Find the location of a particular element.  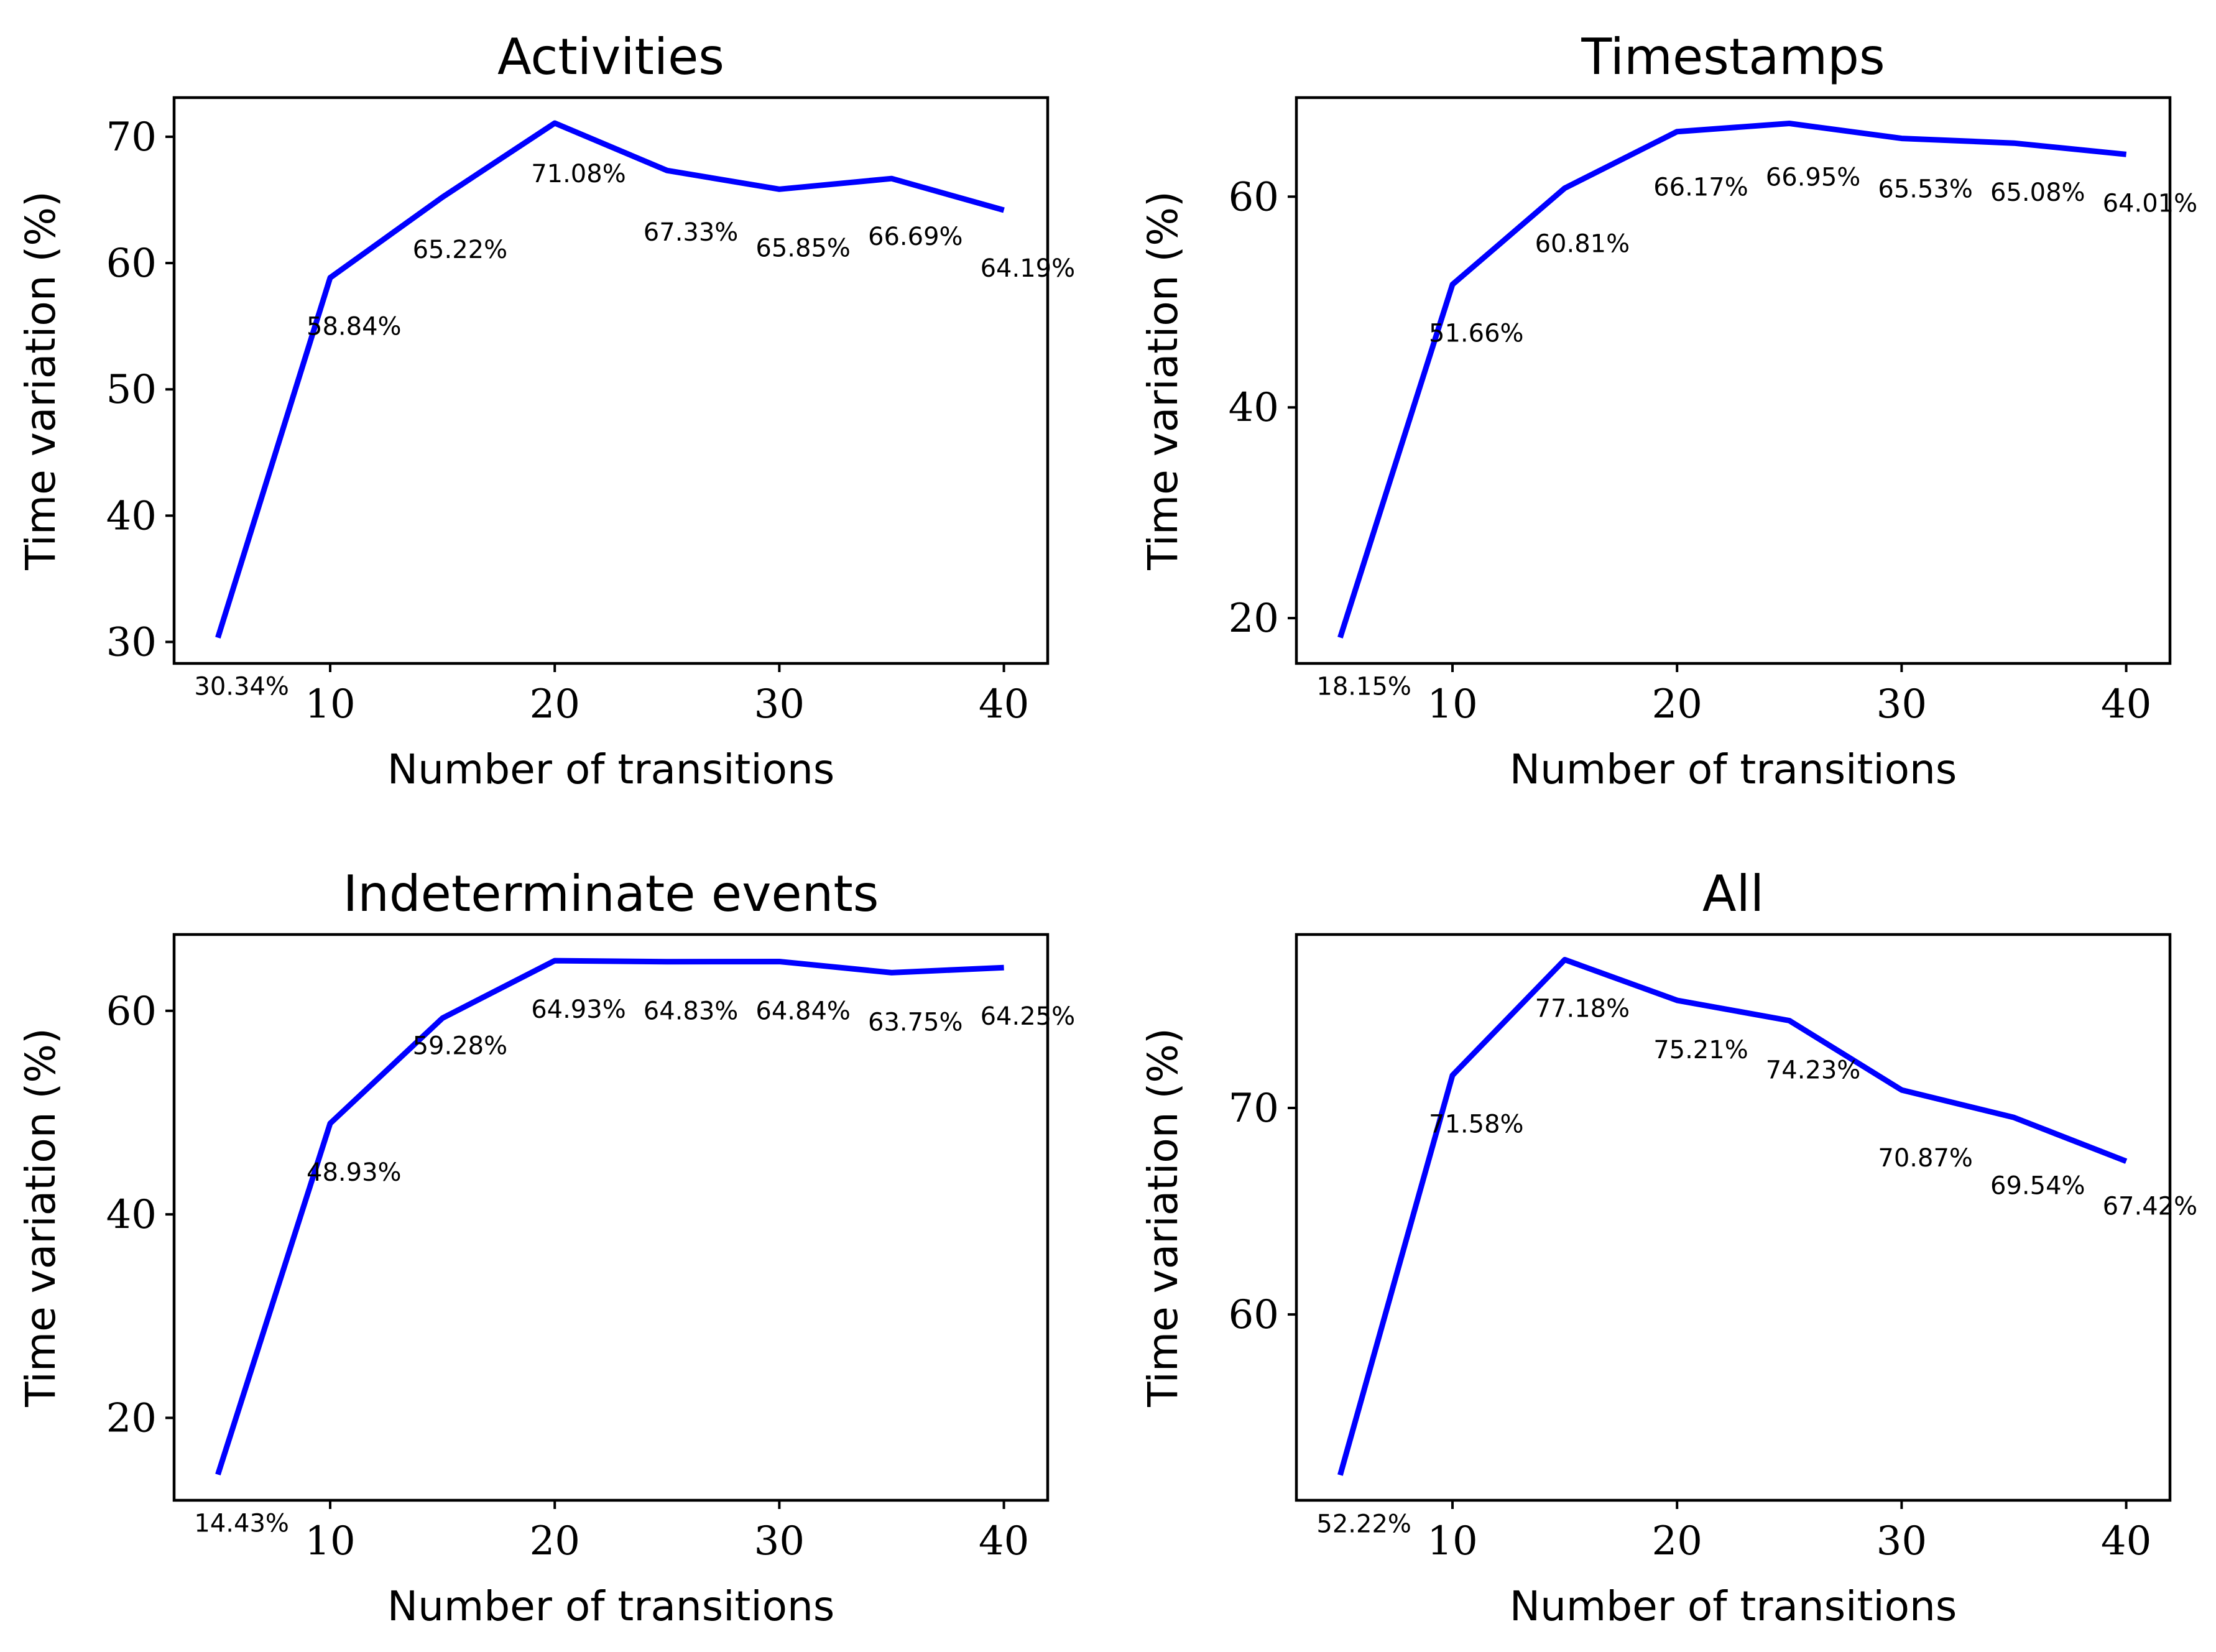

data-label: 64.83% is located at coordinates (691, 1011).